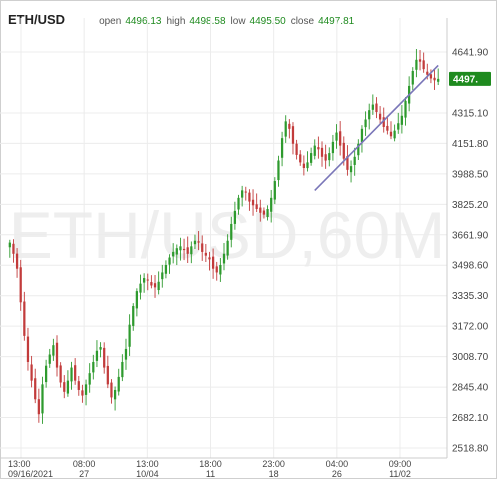 This screenshot has height=480, width=498. I want to click on x-tick-date: 10/04, so click(147, 474).